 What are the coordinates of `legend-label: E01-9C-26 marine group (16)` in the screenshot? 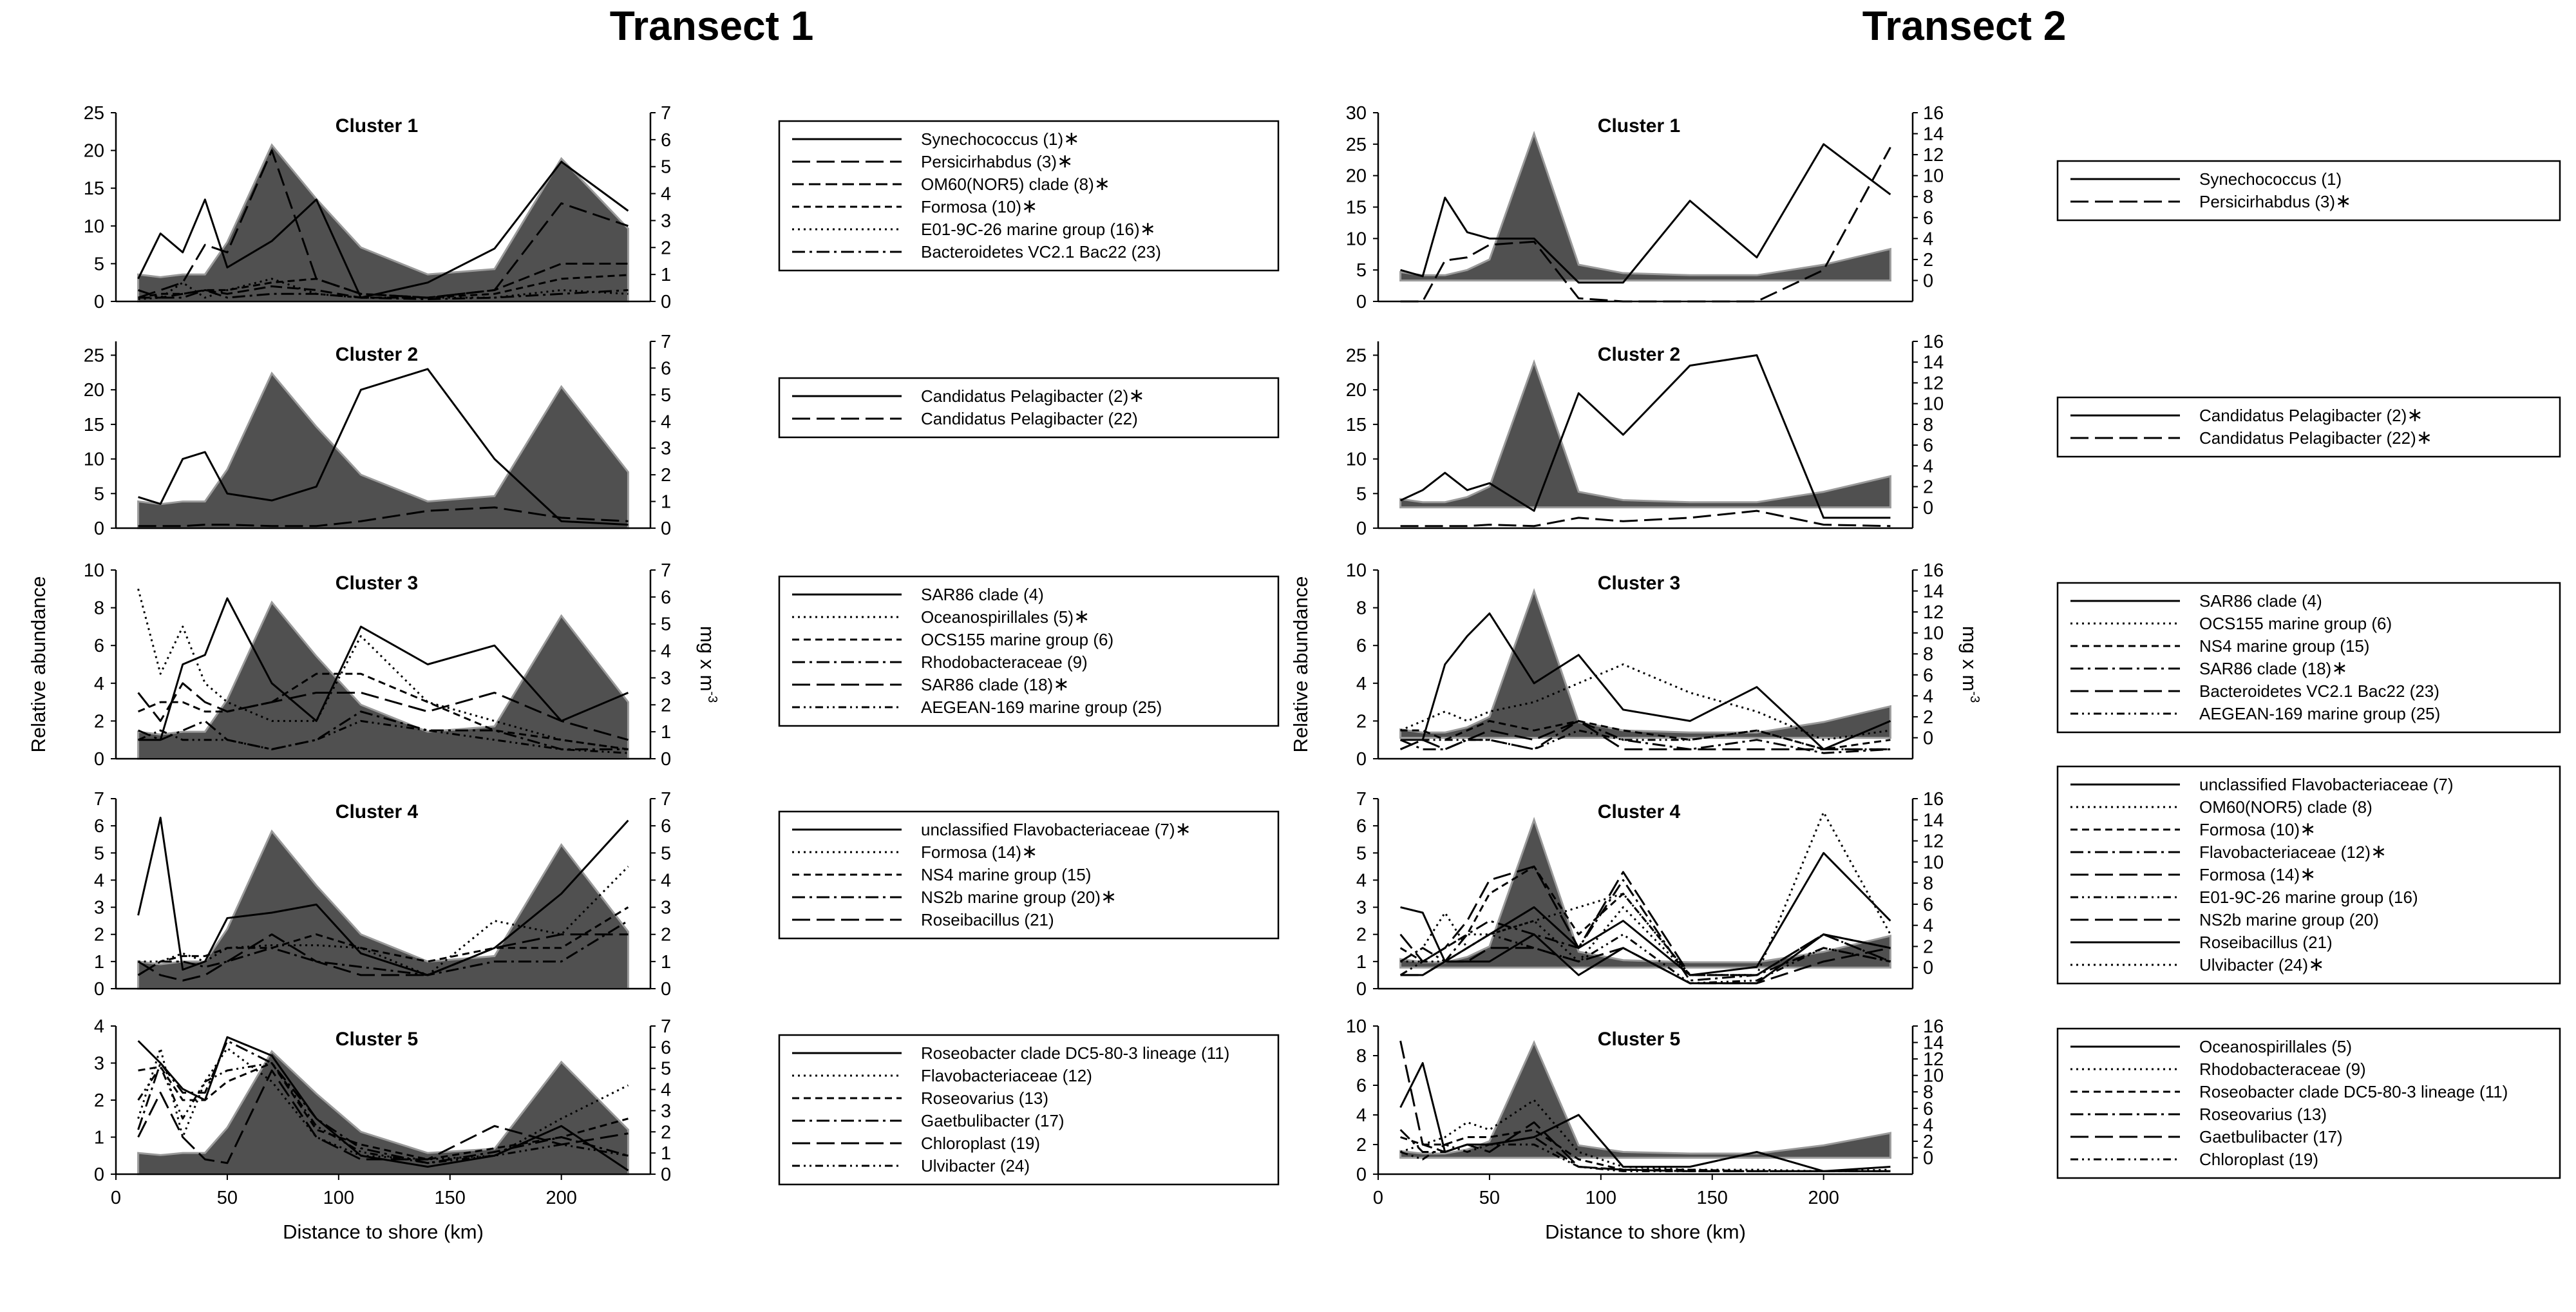 It's located at (2308, 897).